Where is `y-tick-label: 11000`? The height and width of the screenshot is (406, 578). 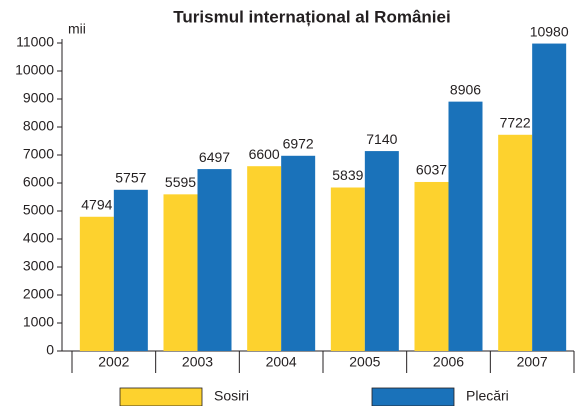
y-tick-label: 11000 is located at coordinates (35, 42).